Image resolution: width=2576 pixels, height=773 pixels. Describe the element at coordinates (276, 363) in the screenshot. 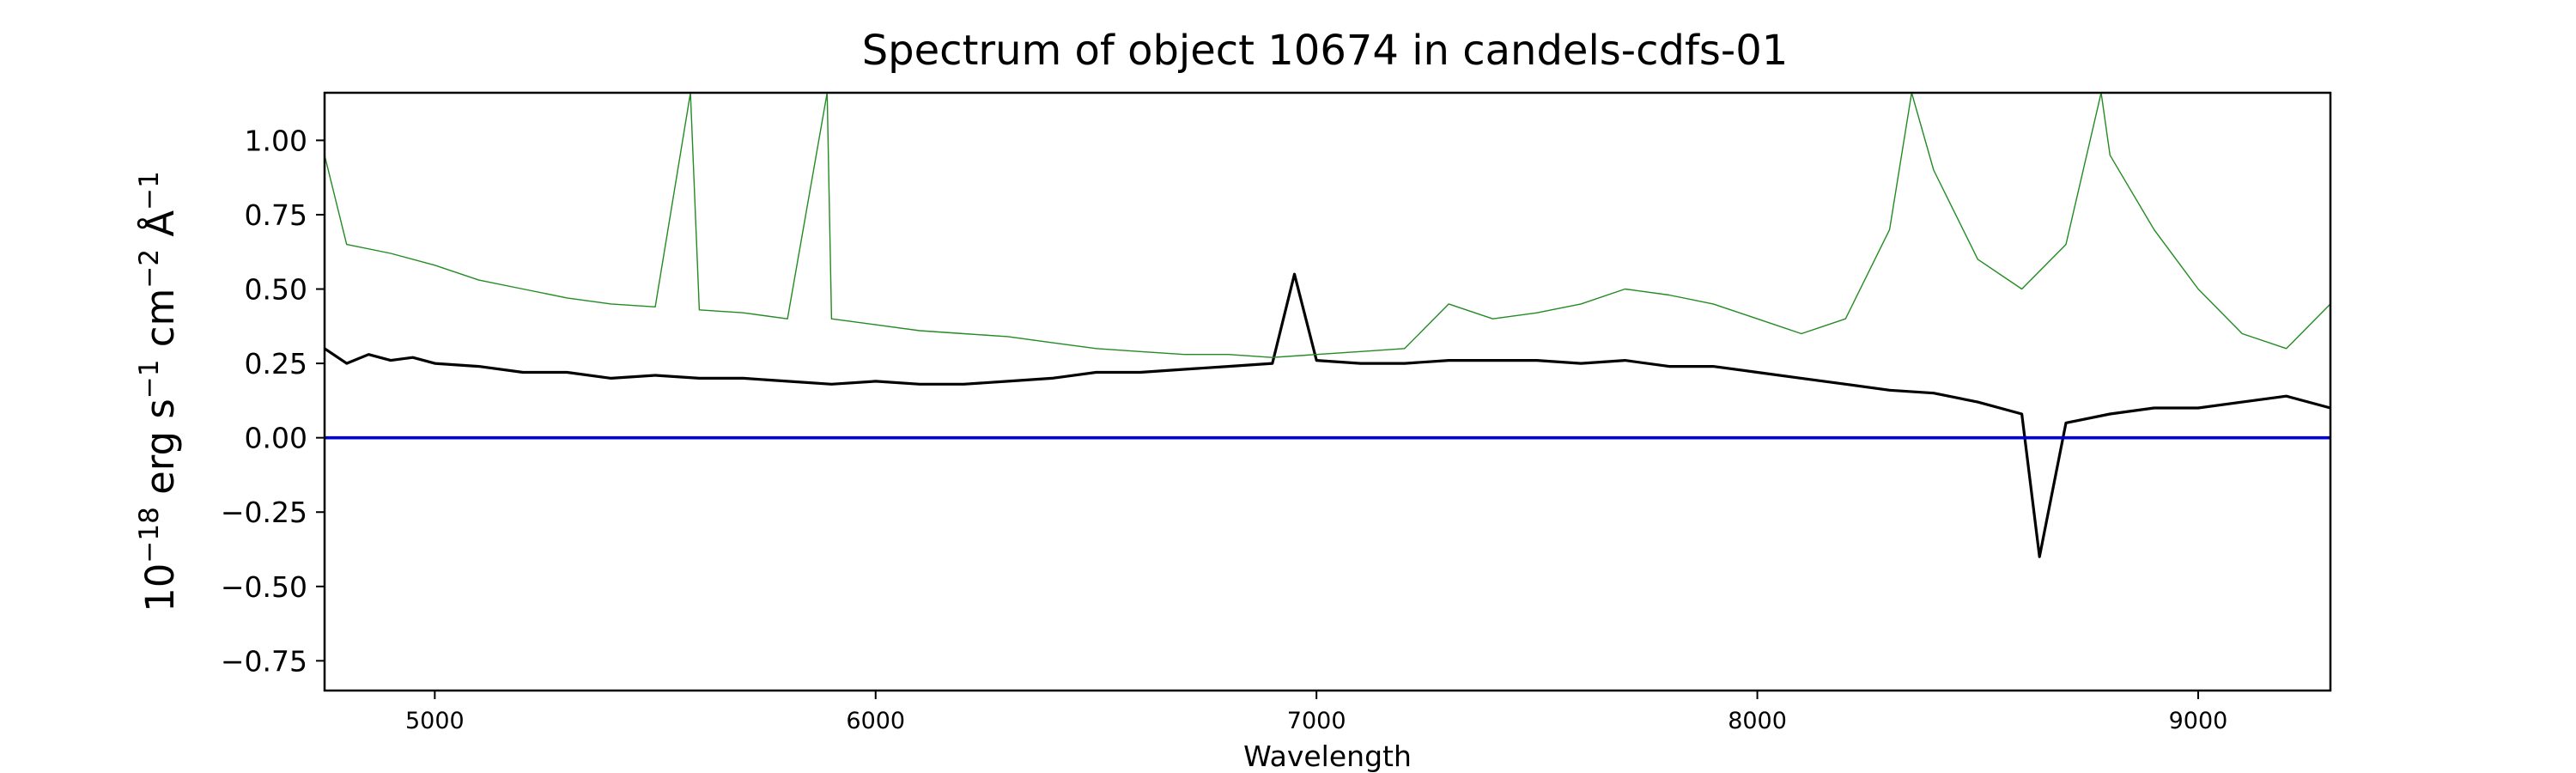

I see `y-tick-label: 0.25` at that location.